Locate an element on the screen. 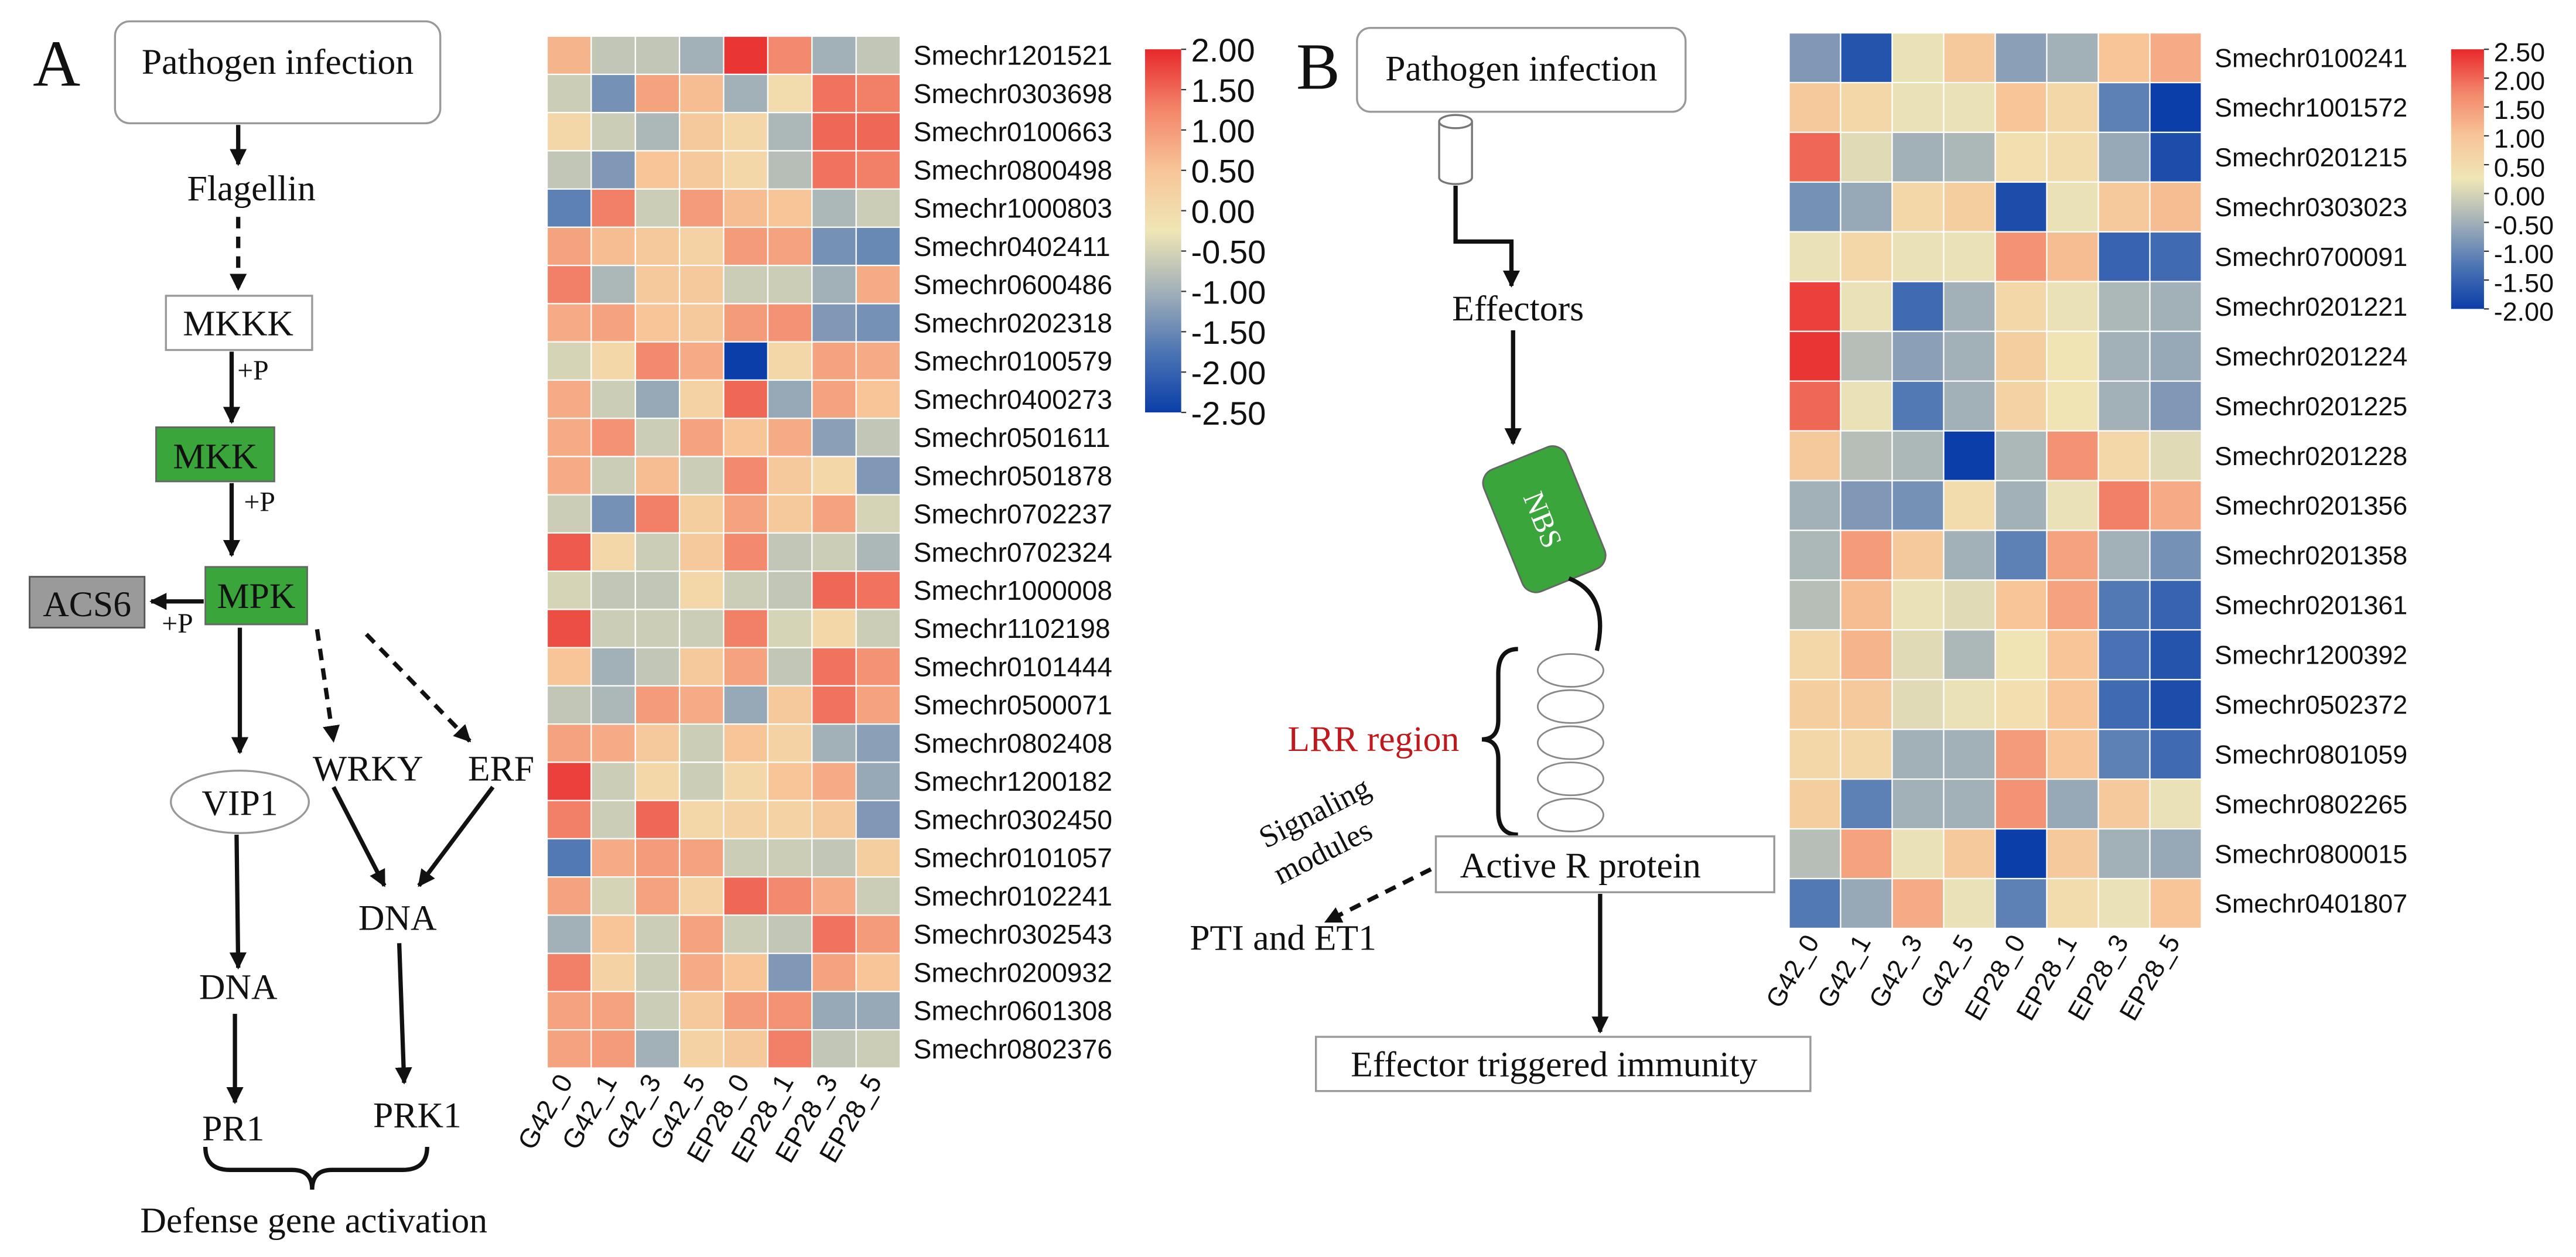 This screenshot has width=2576, height=1257. row-label: Smechr0202318 is located at coordinates (1012, 323).